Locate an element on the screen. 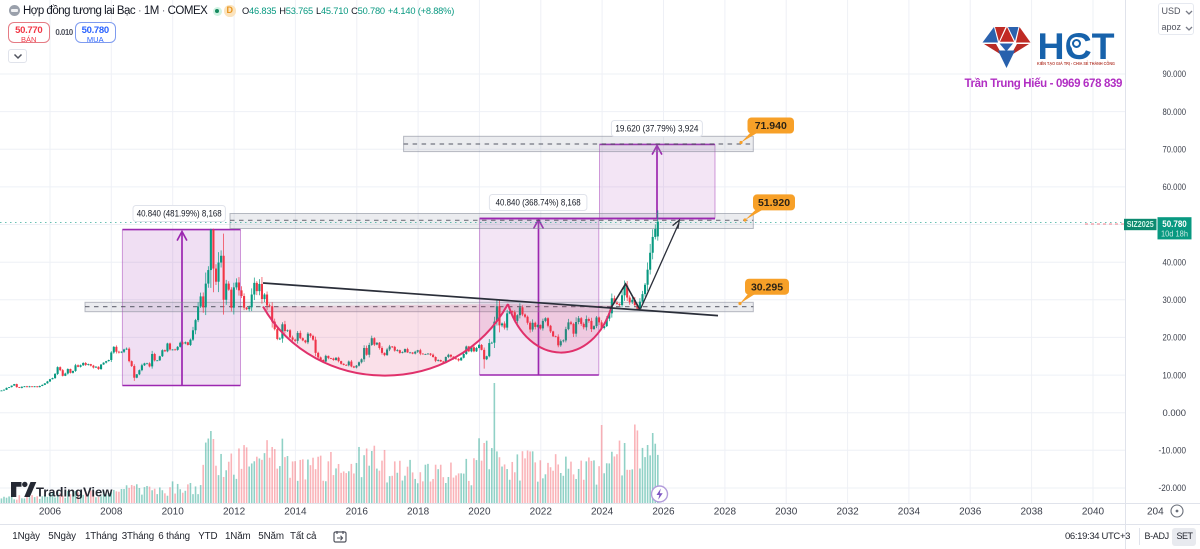  svg-text: 2022 is located at coordinates (541, 512).